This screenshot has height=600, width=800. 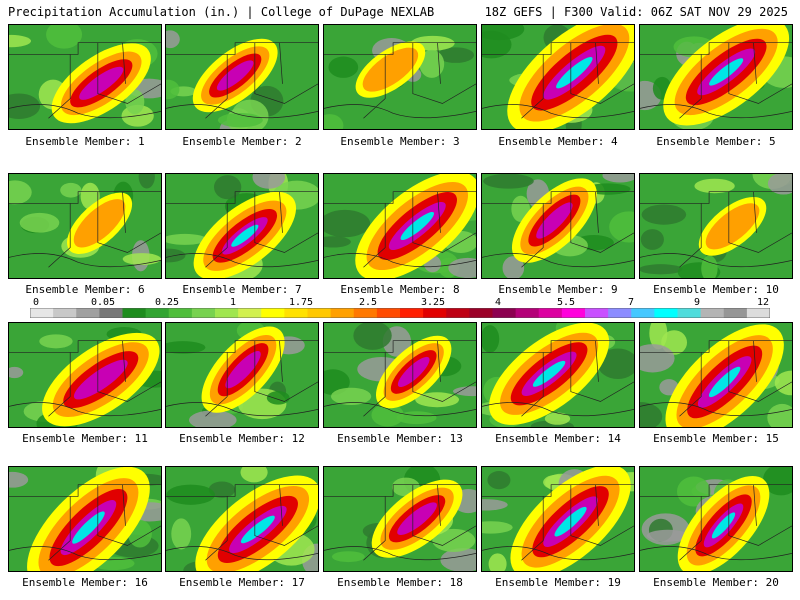 What do you see at coordinates (716, 438) in the screenshot?
I see `ensemble-member-label: Ensemble Member: 15` at bounding box center [716, 438].